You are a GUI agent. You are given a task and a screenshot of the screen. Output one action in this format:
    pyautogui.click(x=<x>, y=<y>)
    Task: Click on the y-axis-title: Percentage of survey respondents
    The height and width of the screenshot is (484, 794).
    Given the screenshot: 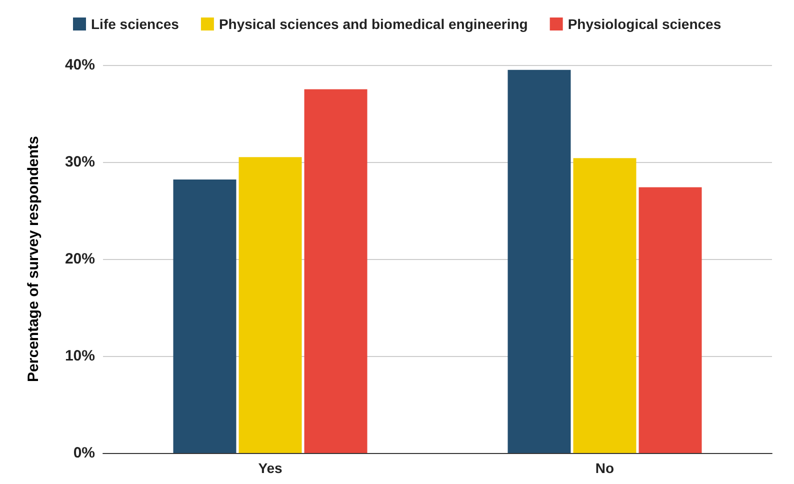 What is the action you would take?
    pyautogui.click(x=33, y=259)
    